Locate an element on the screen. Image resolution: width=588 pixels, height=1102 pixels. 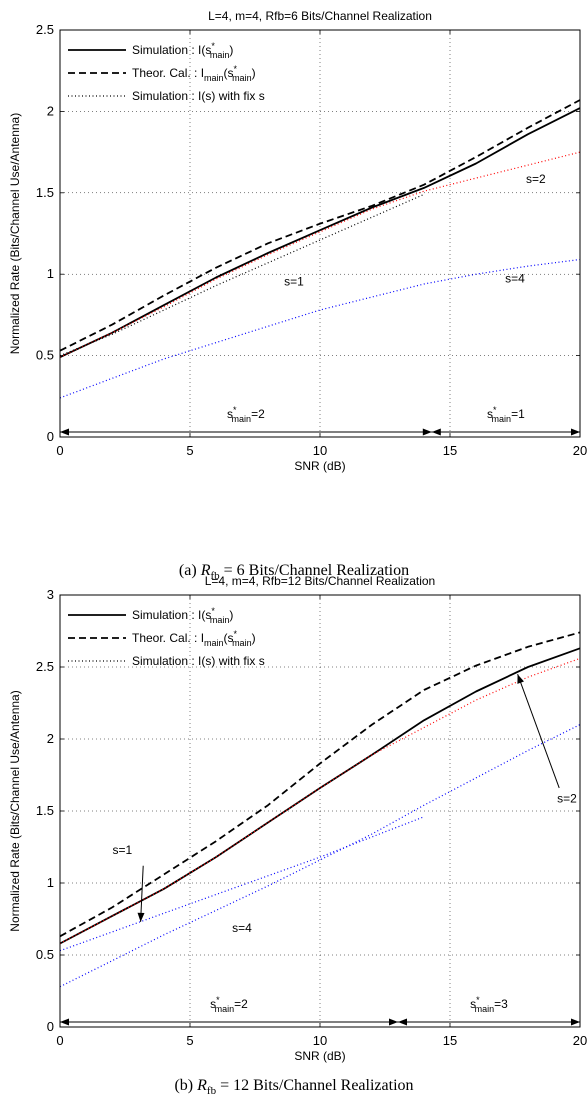
caption-text: (b) Rfb = 12 Bits/Channel Realization is located at coordinates (293, 1087).